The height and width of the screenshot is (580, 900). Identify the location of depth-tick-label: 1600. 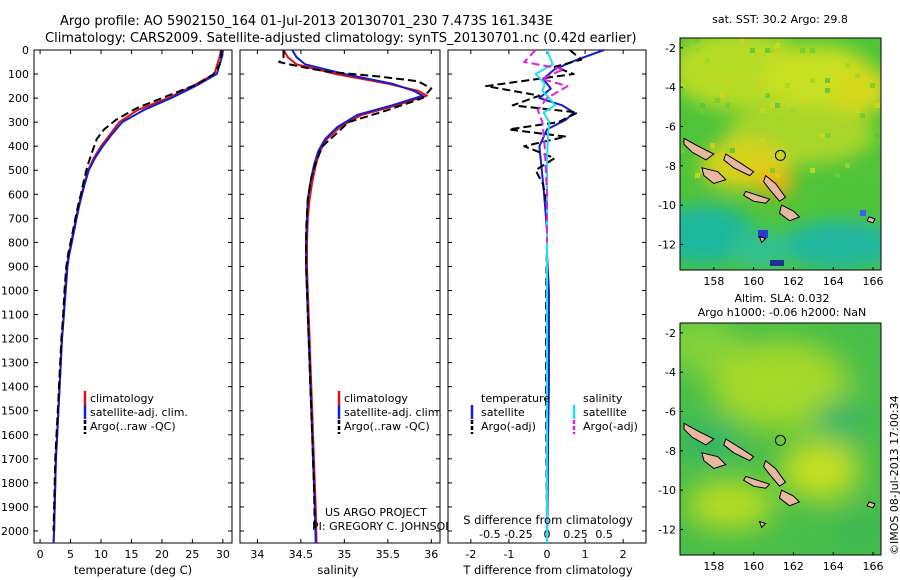
(15, 435).